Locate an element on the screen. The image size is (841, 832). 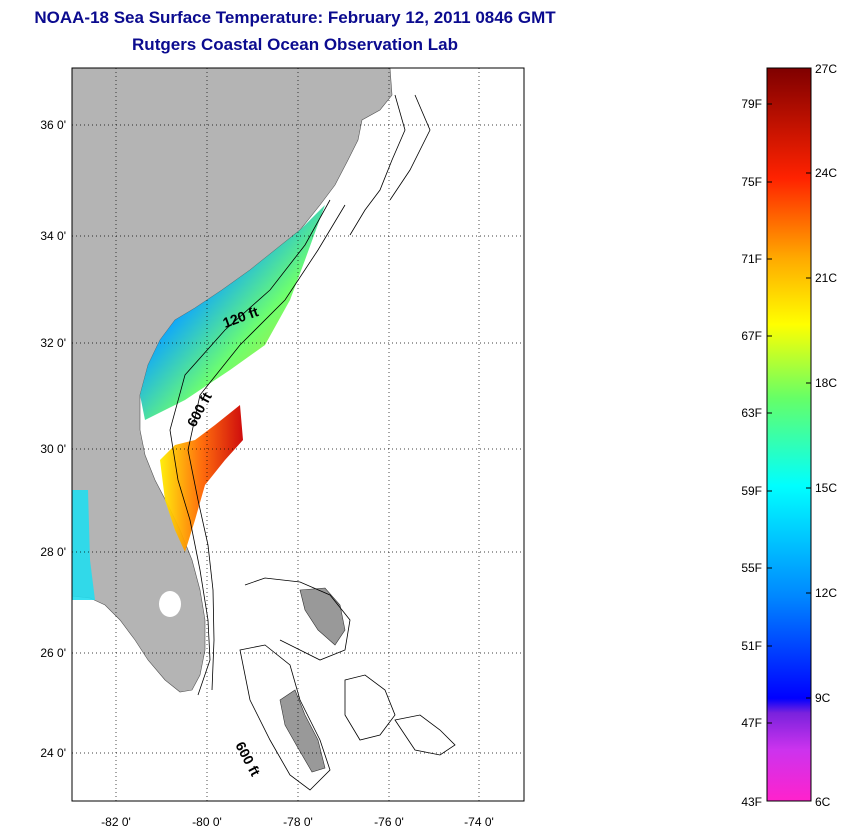
lon-tick-78: -78 0' is located at coordinates (298, 822).